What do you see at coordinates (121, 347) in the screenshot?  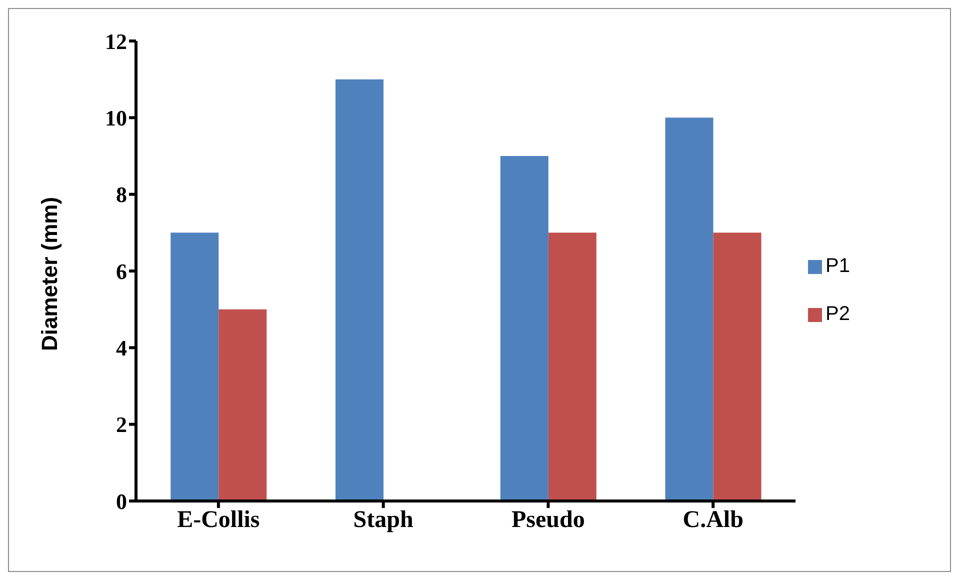 I see `y-tick-label: 4` at bounding box center [121, 347].